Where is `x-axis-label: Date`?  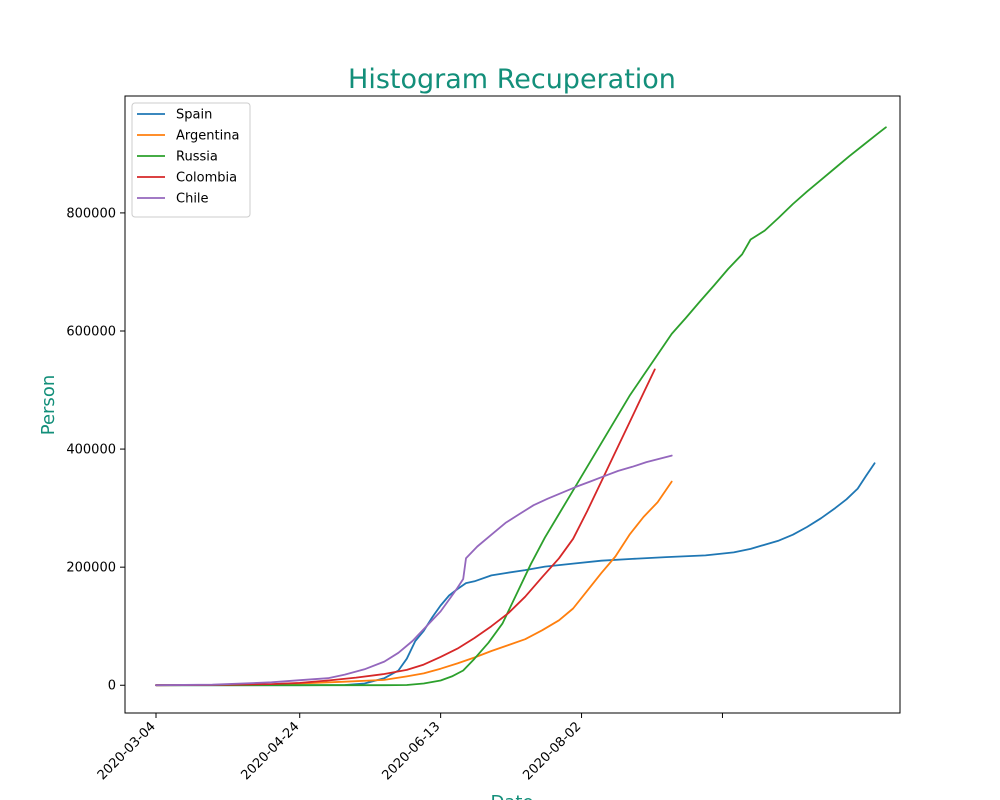 x-axis-label: Date is located at coordinates (511, 796).